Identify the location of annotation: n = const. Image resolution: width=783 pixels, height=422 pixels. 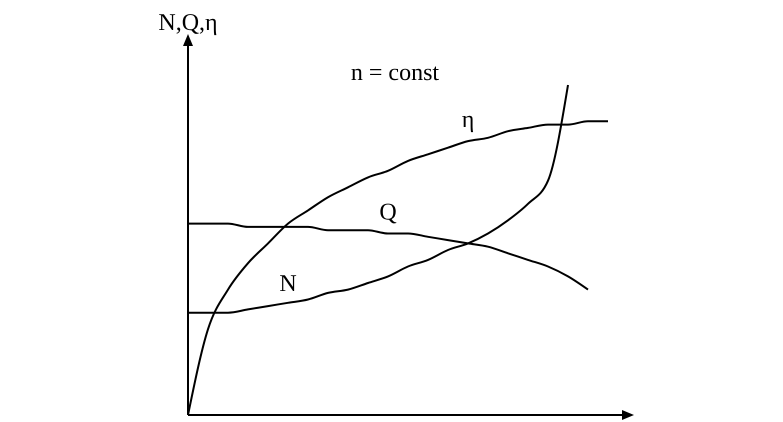
(395, 73).